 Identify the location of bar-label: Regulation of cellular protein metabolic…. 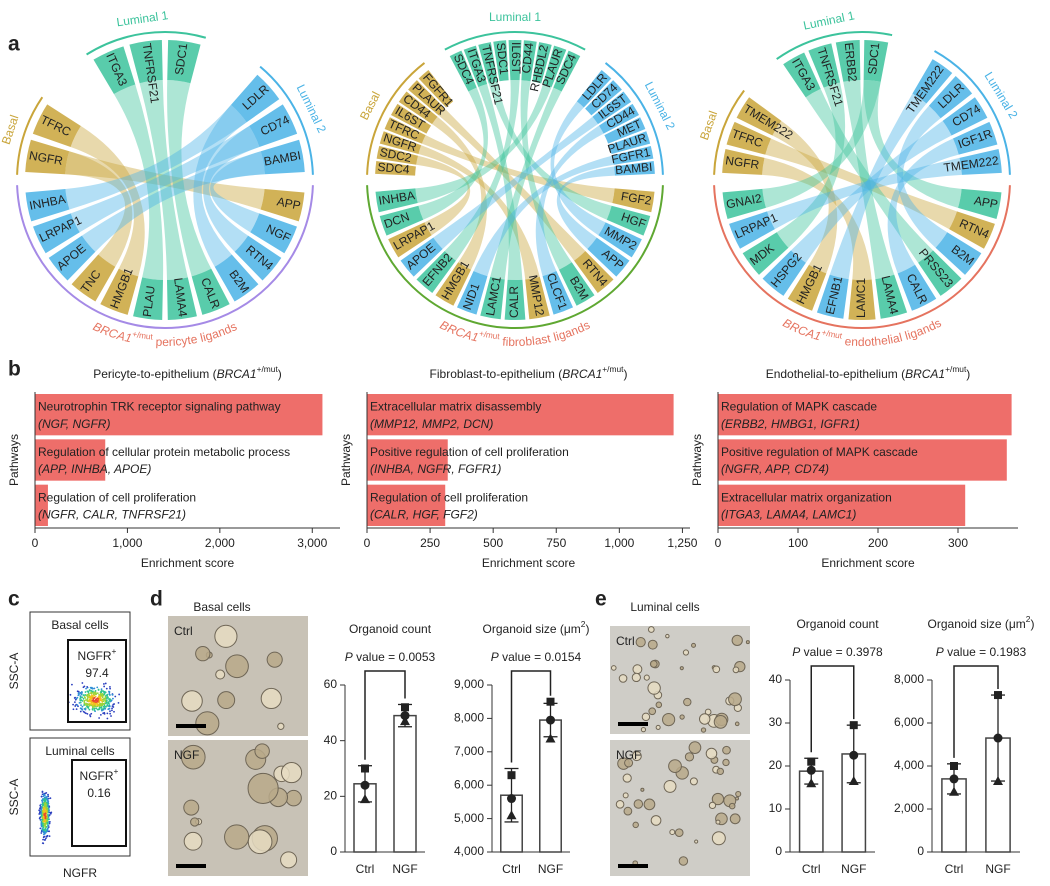
(164, 452).